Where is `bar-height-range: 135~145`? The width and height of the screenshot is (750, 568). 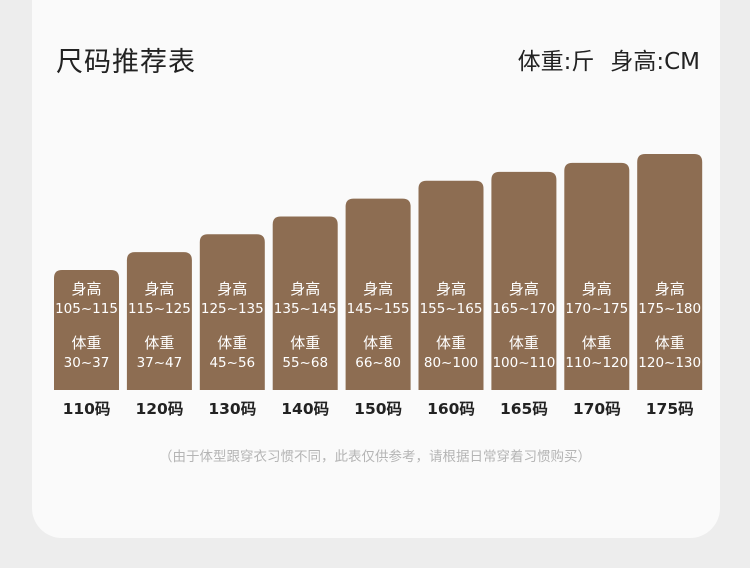 bar-height-range: 135~145 is located at coordinates (305, 309).